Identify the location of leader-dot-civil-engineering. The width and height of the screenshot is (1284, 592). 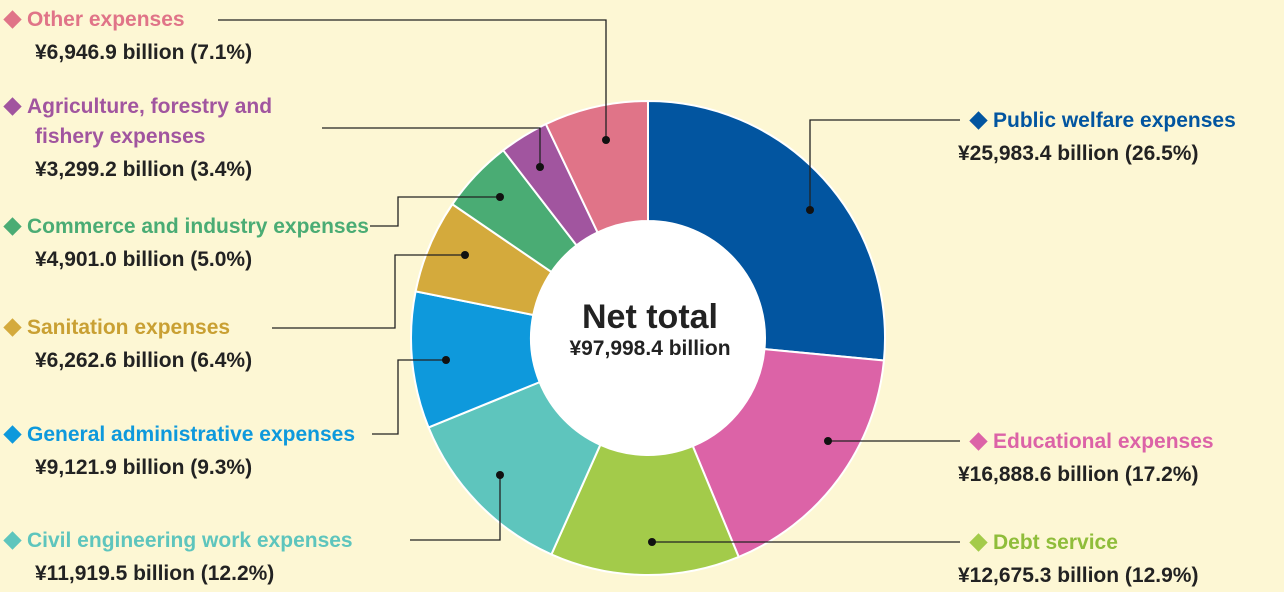
(500, 475).